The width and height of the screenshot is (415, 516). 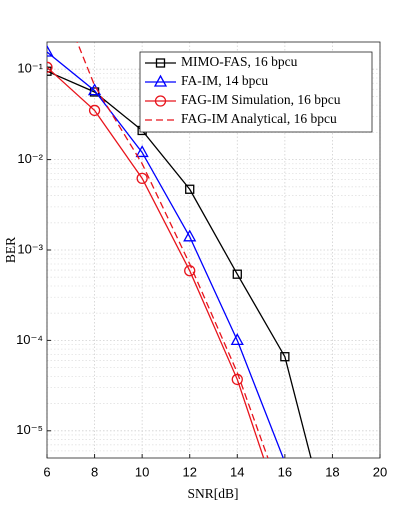 What do you see at coordinates (224, 80) in the screenshot?
I see `legend-label: FA-IM, 14 bpcu` at bounding box center [224, 80].